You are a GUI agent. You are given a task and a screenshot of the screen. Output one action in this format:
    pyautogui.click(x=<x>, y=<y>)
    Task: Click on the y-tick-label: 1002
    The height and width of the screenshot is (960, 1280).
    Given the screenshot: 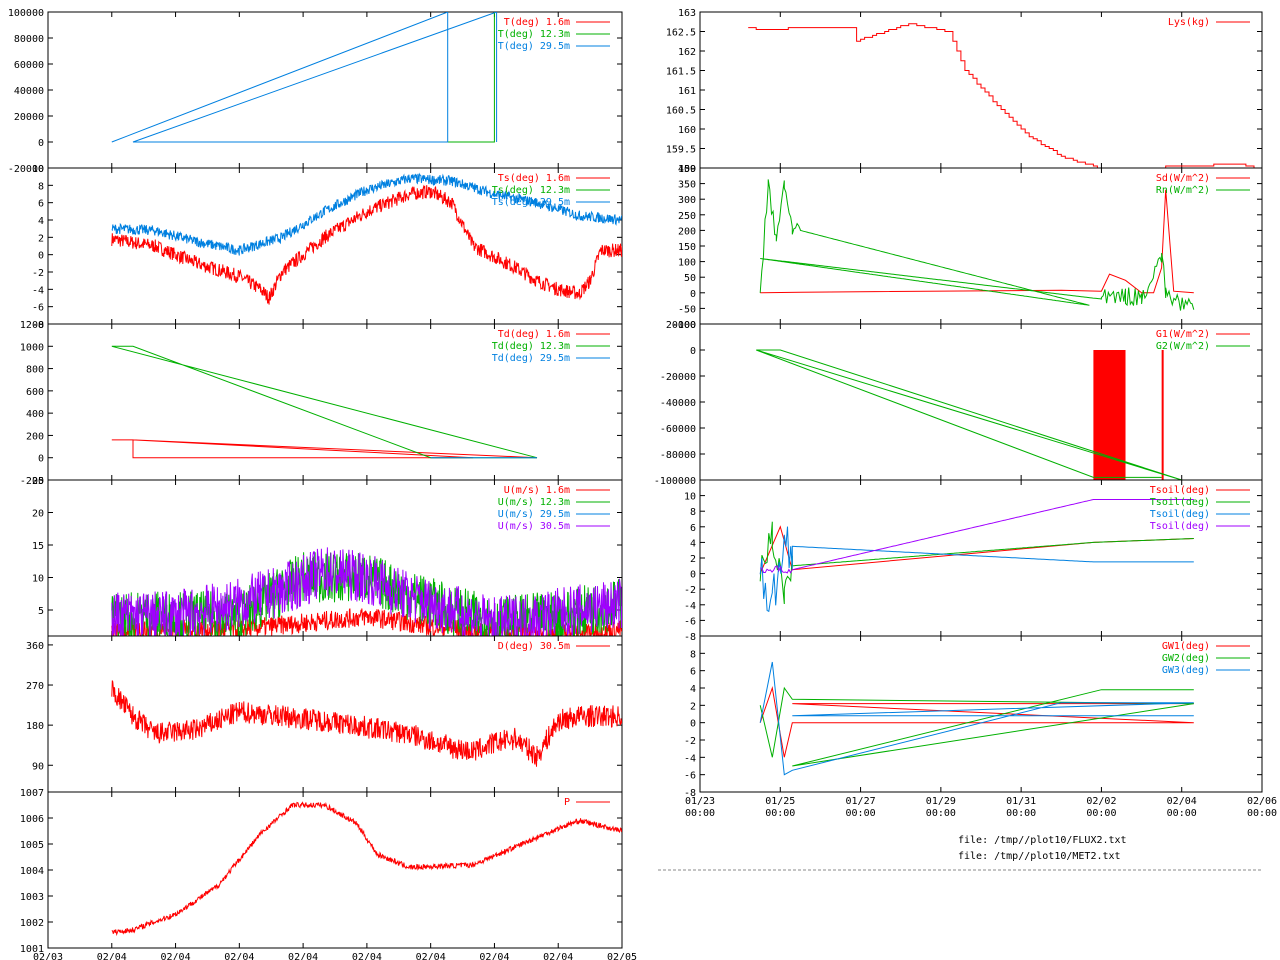 What is the action you would take?
    pyautogui.click(x=32, y=923)
    